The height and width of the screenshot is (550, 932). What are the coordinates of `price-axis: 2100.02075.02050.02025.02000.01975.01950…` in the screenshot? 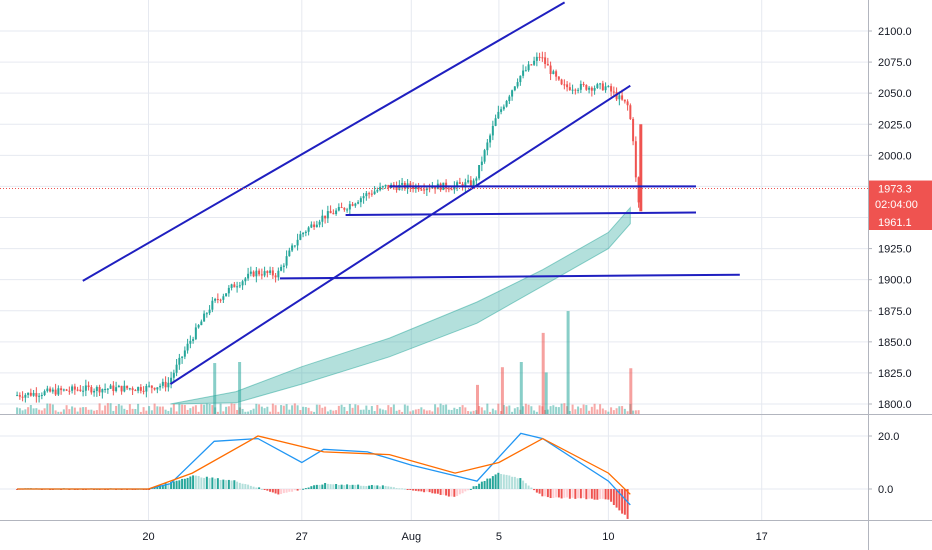 It's located at (890, 261).